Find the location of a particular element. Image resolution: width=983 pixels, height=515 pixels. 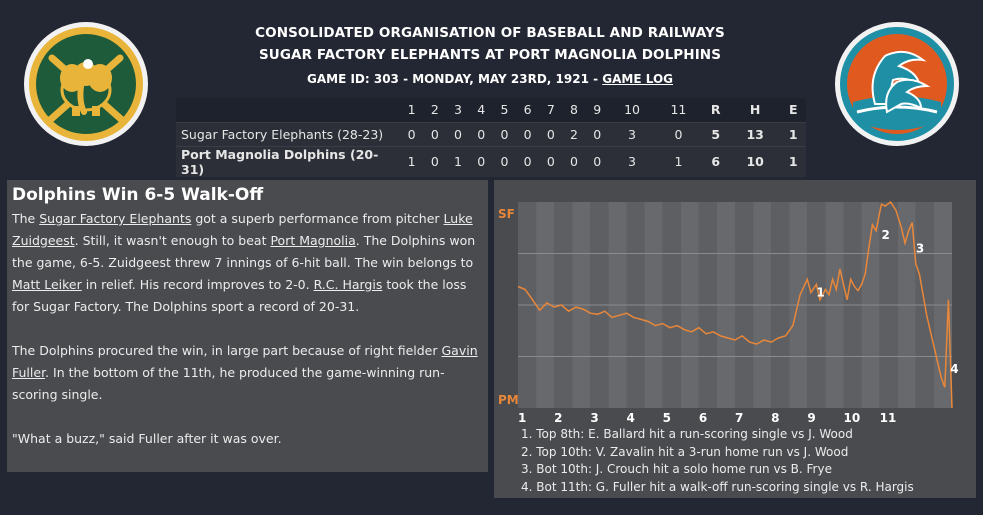

inning-header: 4 is located at coordinates (481, 110).